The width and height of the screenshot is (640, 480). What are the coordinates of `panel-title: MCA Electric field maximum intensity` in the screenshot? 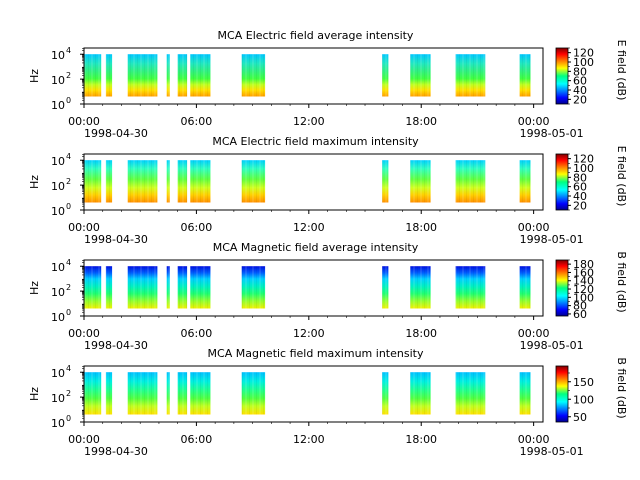 It's located at (315, 141).